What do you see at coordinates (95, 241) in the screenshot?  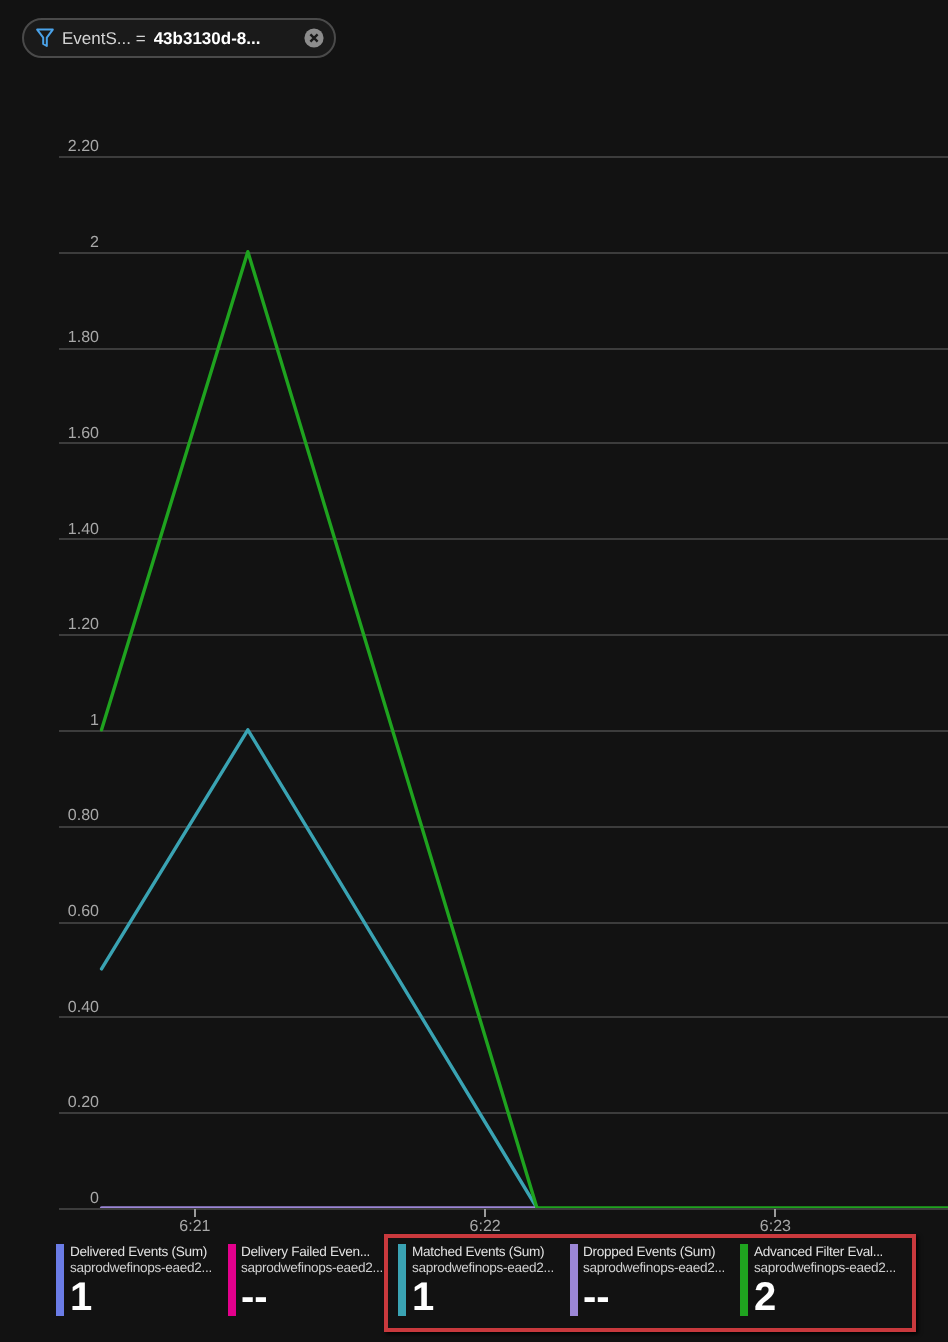 I see `y-tick-label: 2` at bounding box center [95, 241].